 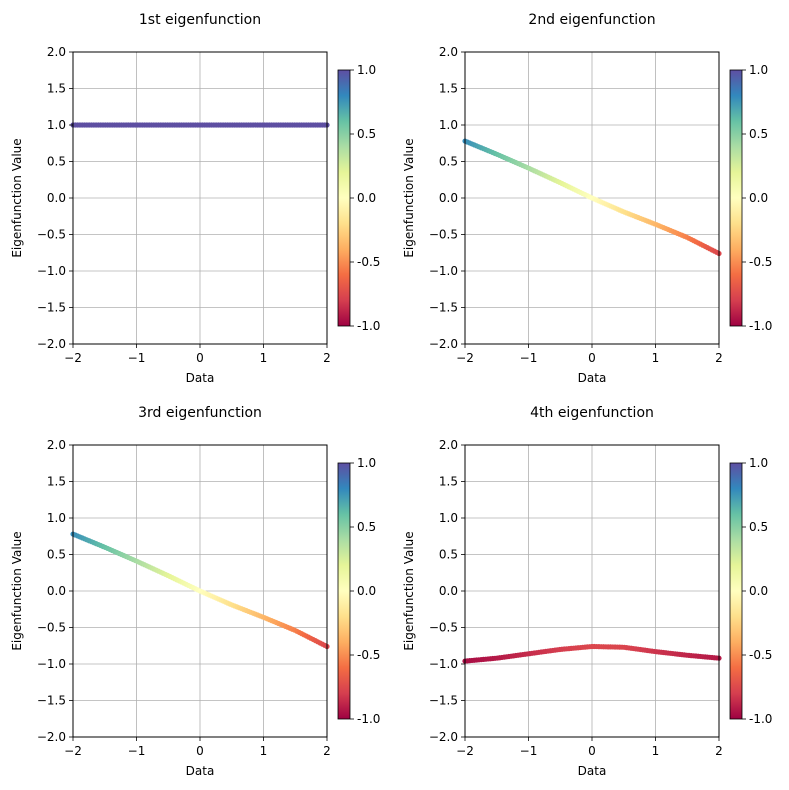 I want to click on chart-title: 2nd eigenfunction, so click(x=591, y=20).